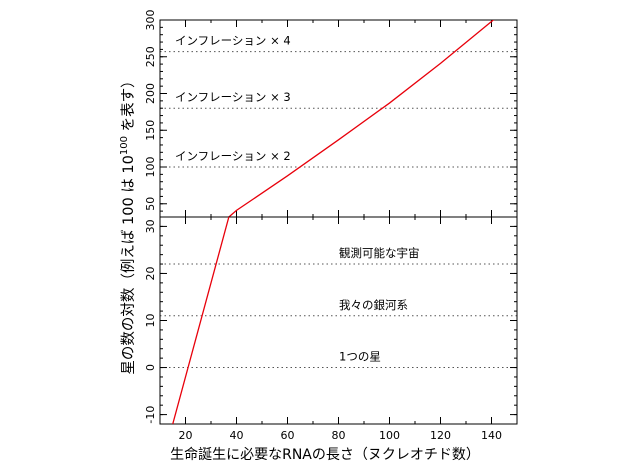 Image resolution: width=632 pixels, height=476 pixels. What do you see at coordinates (360, 357) in the screenshot?
I see `lower-reference-label: 1つの星` at bounding box center [360, 357].